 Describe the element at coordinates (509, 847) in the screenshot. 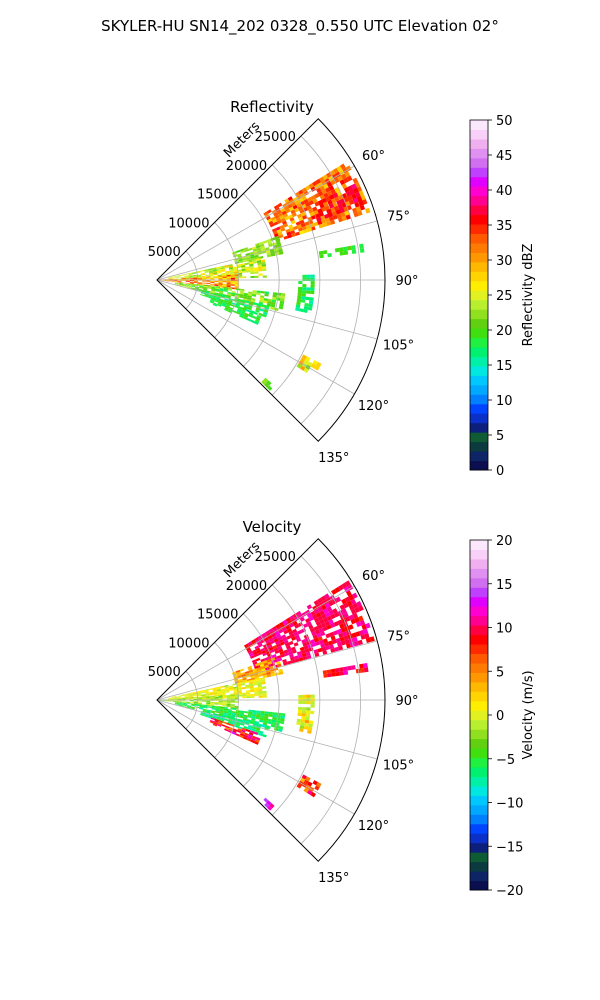

I see `colorbar-tick-label: −15` at that location.